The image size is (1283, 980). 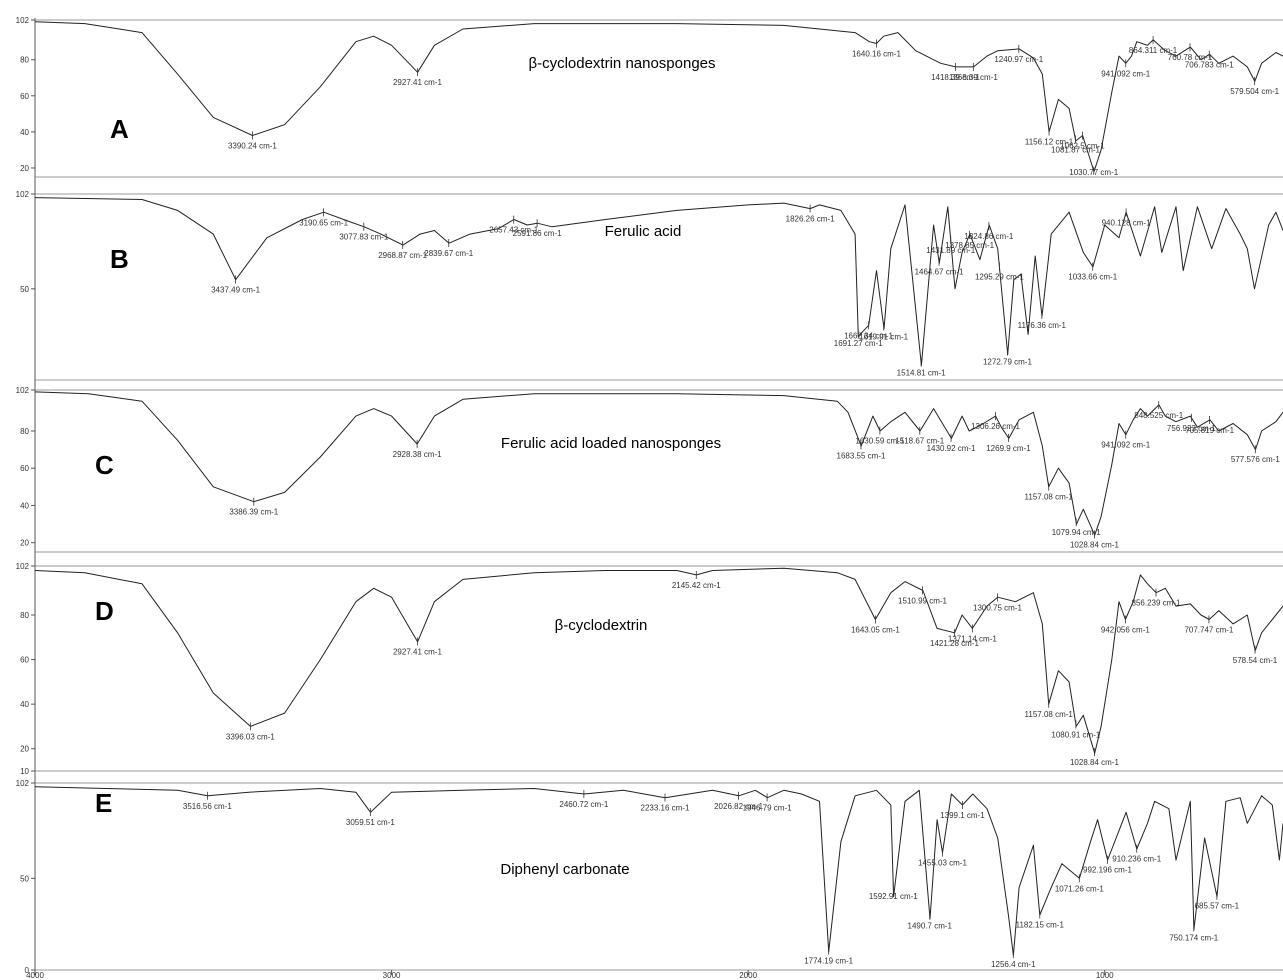 I want to click on peak-label: 1030.77 cm-1, so click(x=1093, y=172).